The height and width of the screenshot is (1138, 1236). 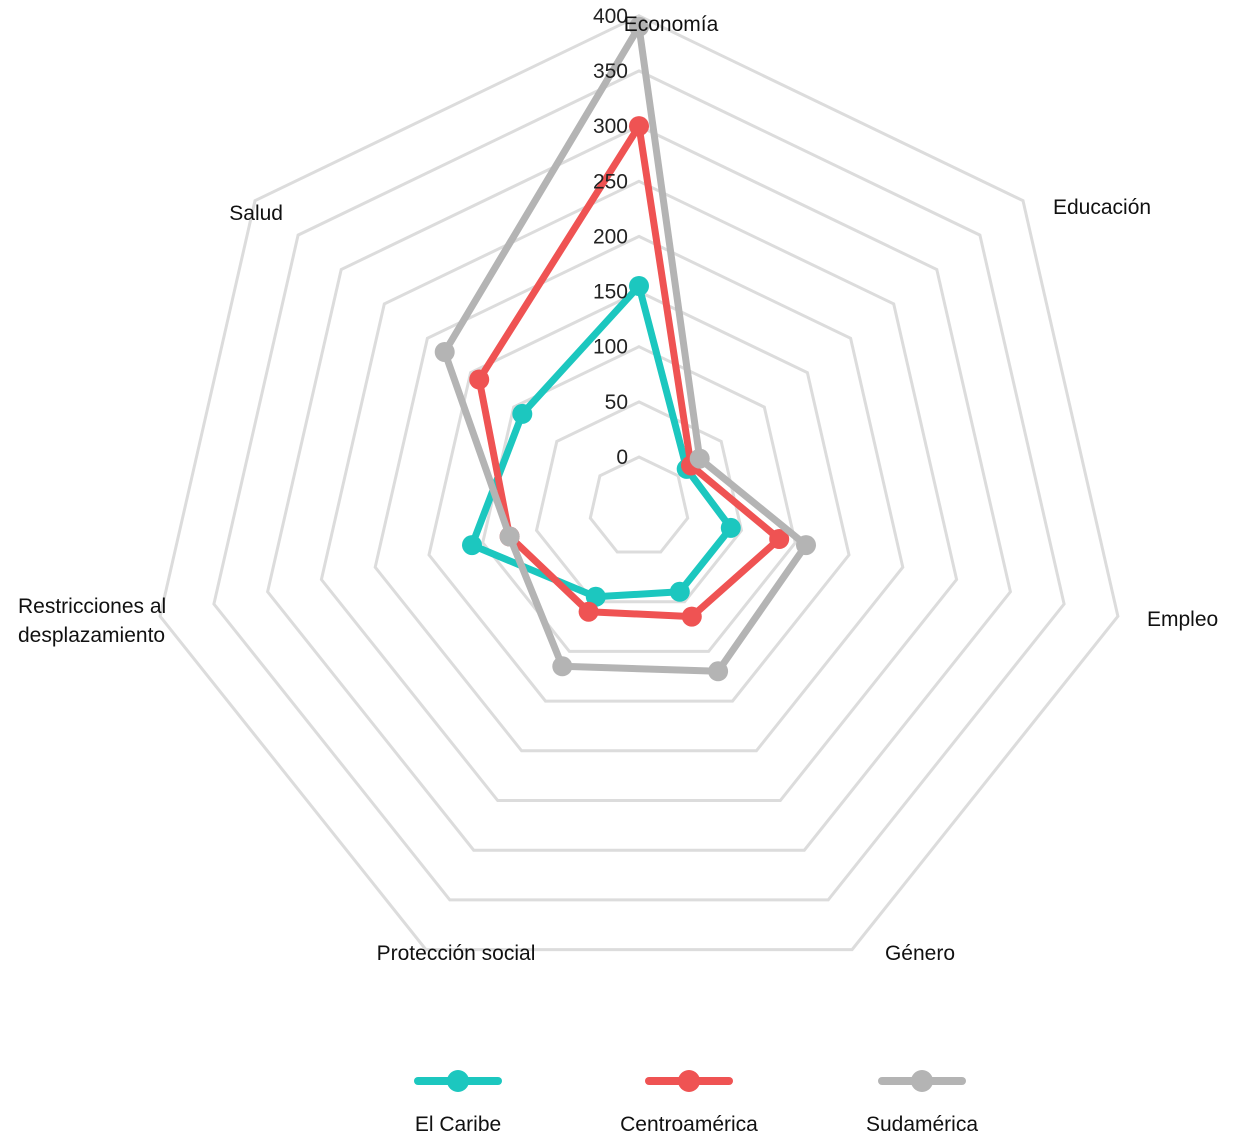 What do you see at coordinates (622, 457) in the screenshot?
I see `tick-label: 0` at bounding box center [622, 457].